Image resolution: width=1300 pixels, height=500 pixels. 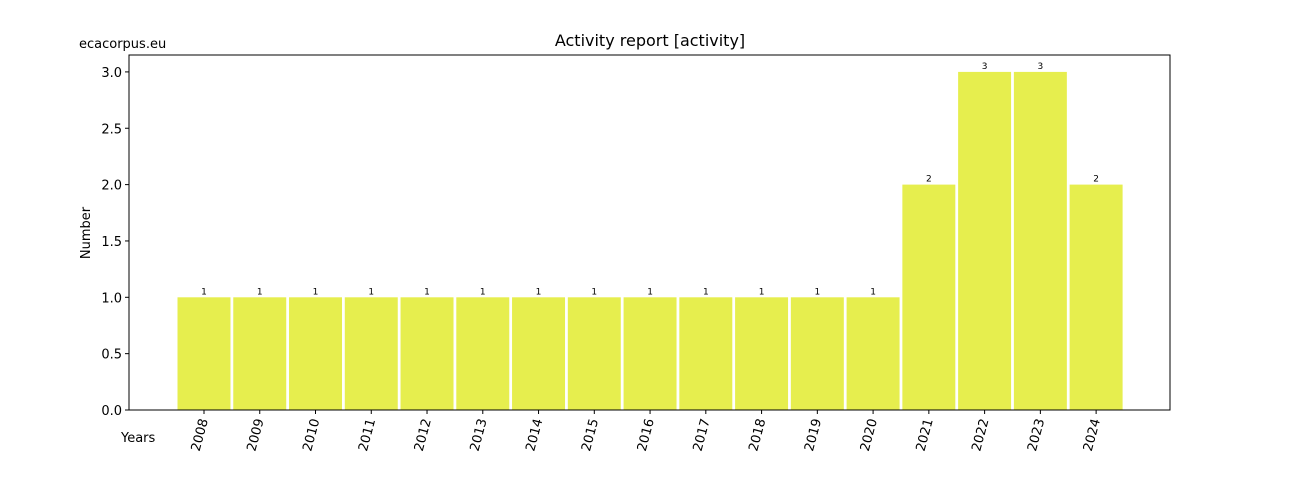 I want to click on x-tick-label: 2022, so click(x=980, y=435).